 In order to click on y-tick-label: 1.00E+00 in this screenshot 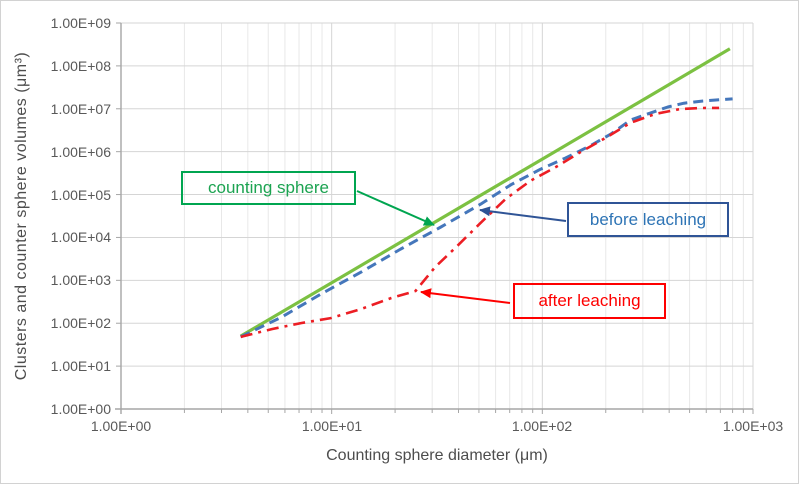, I will do `click(80, 409)`.